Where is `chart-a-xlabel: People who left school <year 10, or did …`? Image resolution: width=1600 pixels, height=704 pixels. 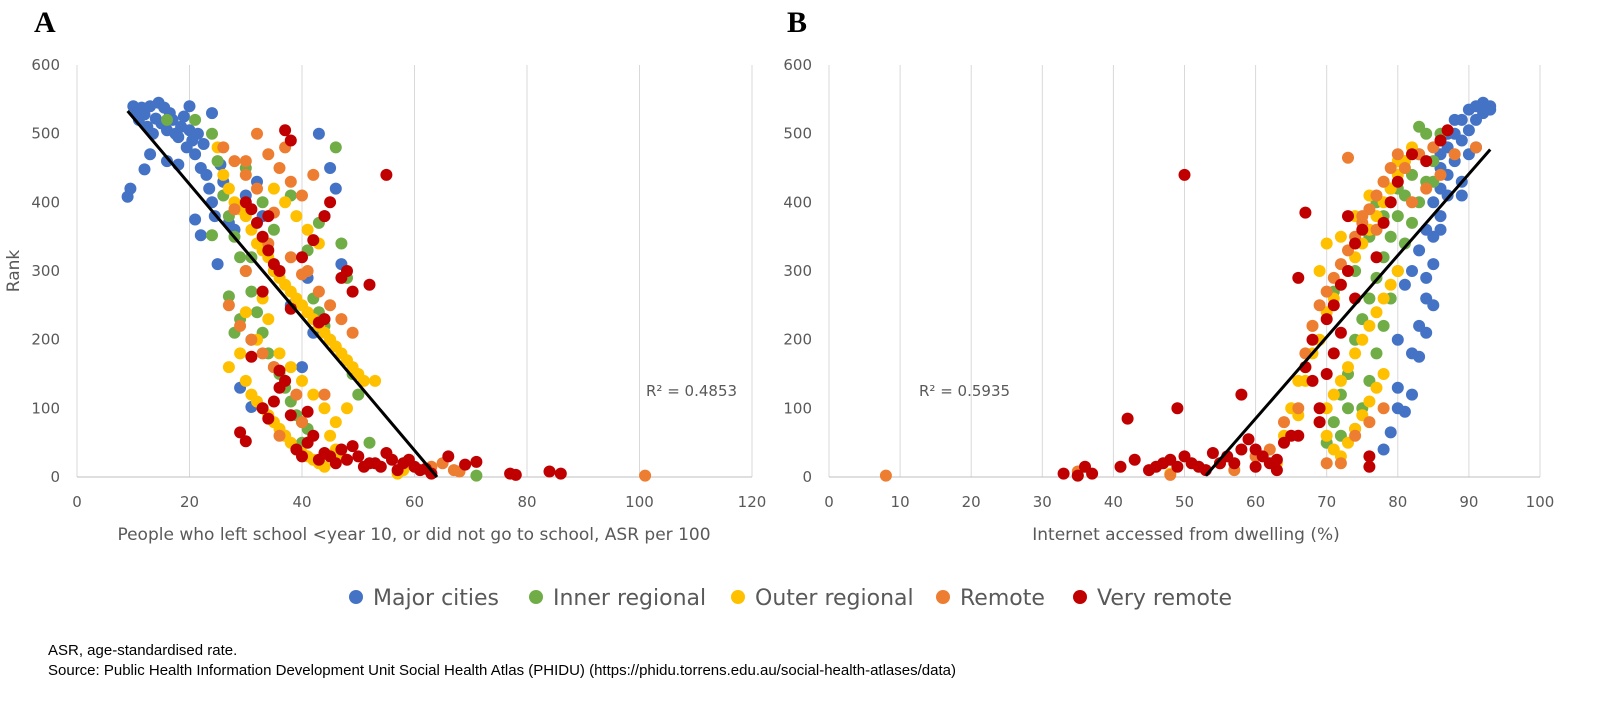
chart-a-xlabel: People who left school <year 10, or did … is located at coordinates (413, 535).